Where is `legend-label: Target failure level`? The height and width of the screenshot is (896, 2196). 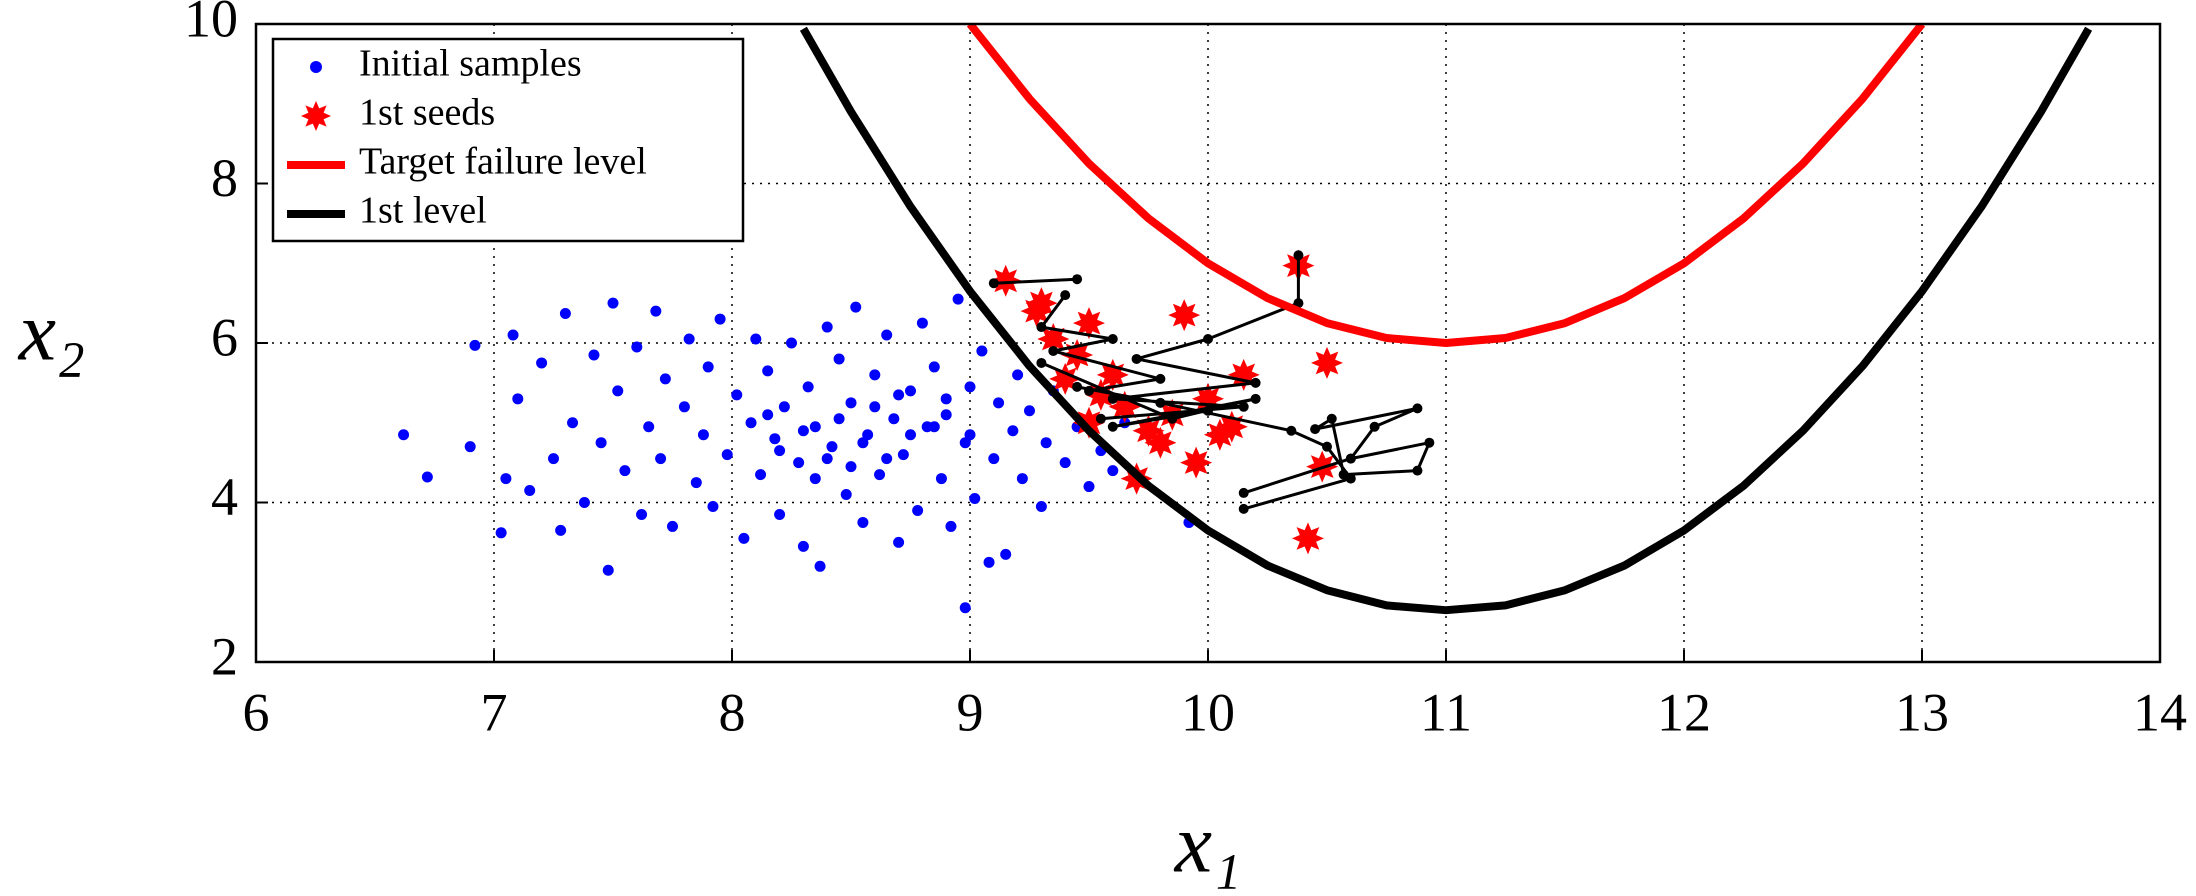
legend-label: Target failure level is located at coordinates (503, 162).